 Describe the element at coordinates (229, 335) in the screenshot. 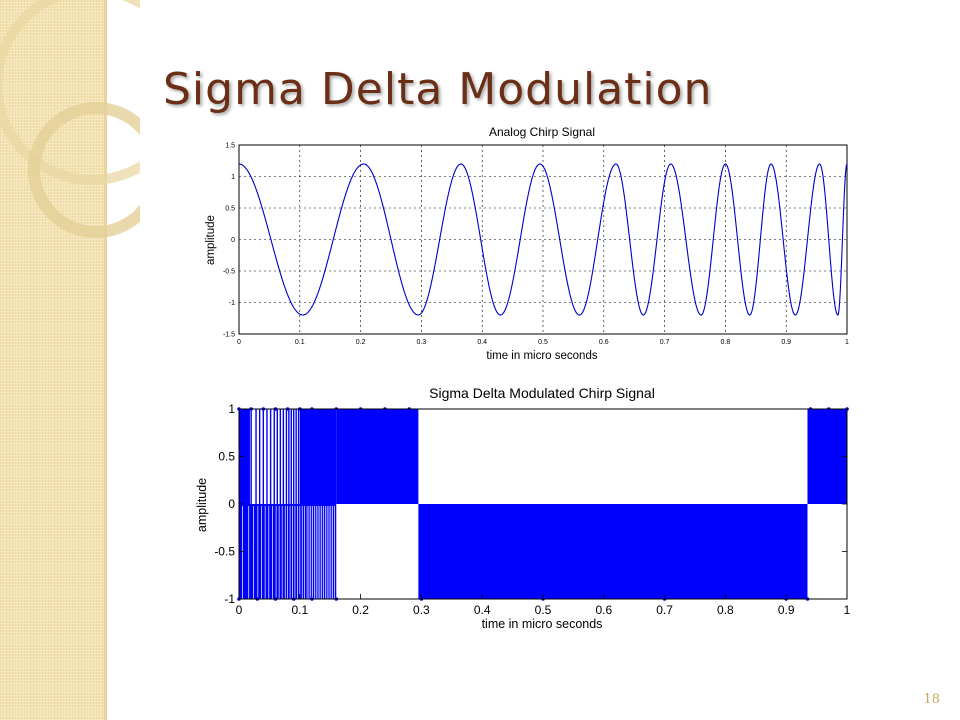

I see `y-tick-label: -1.5` at that location.